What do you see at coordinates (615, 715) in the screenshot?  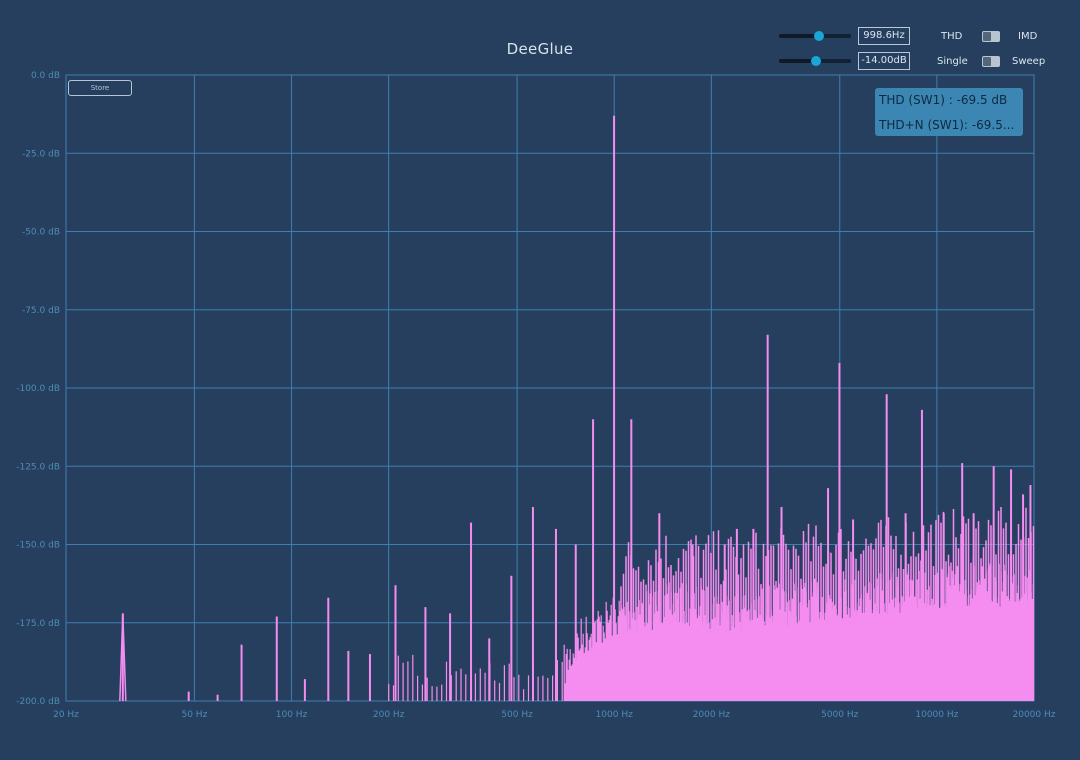 I see `x-tick-label: 1000 Hz` at bounding box center [615, 715].